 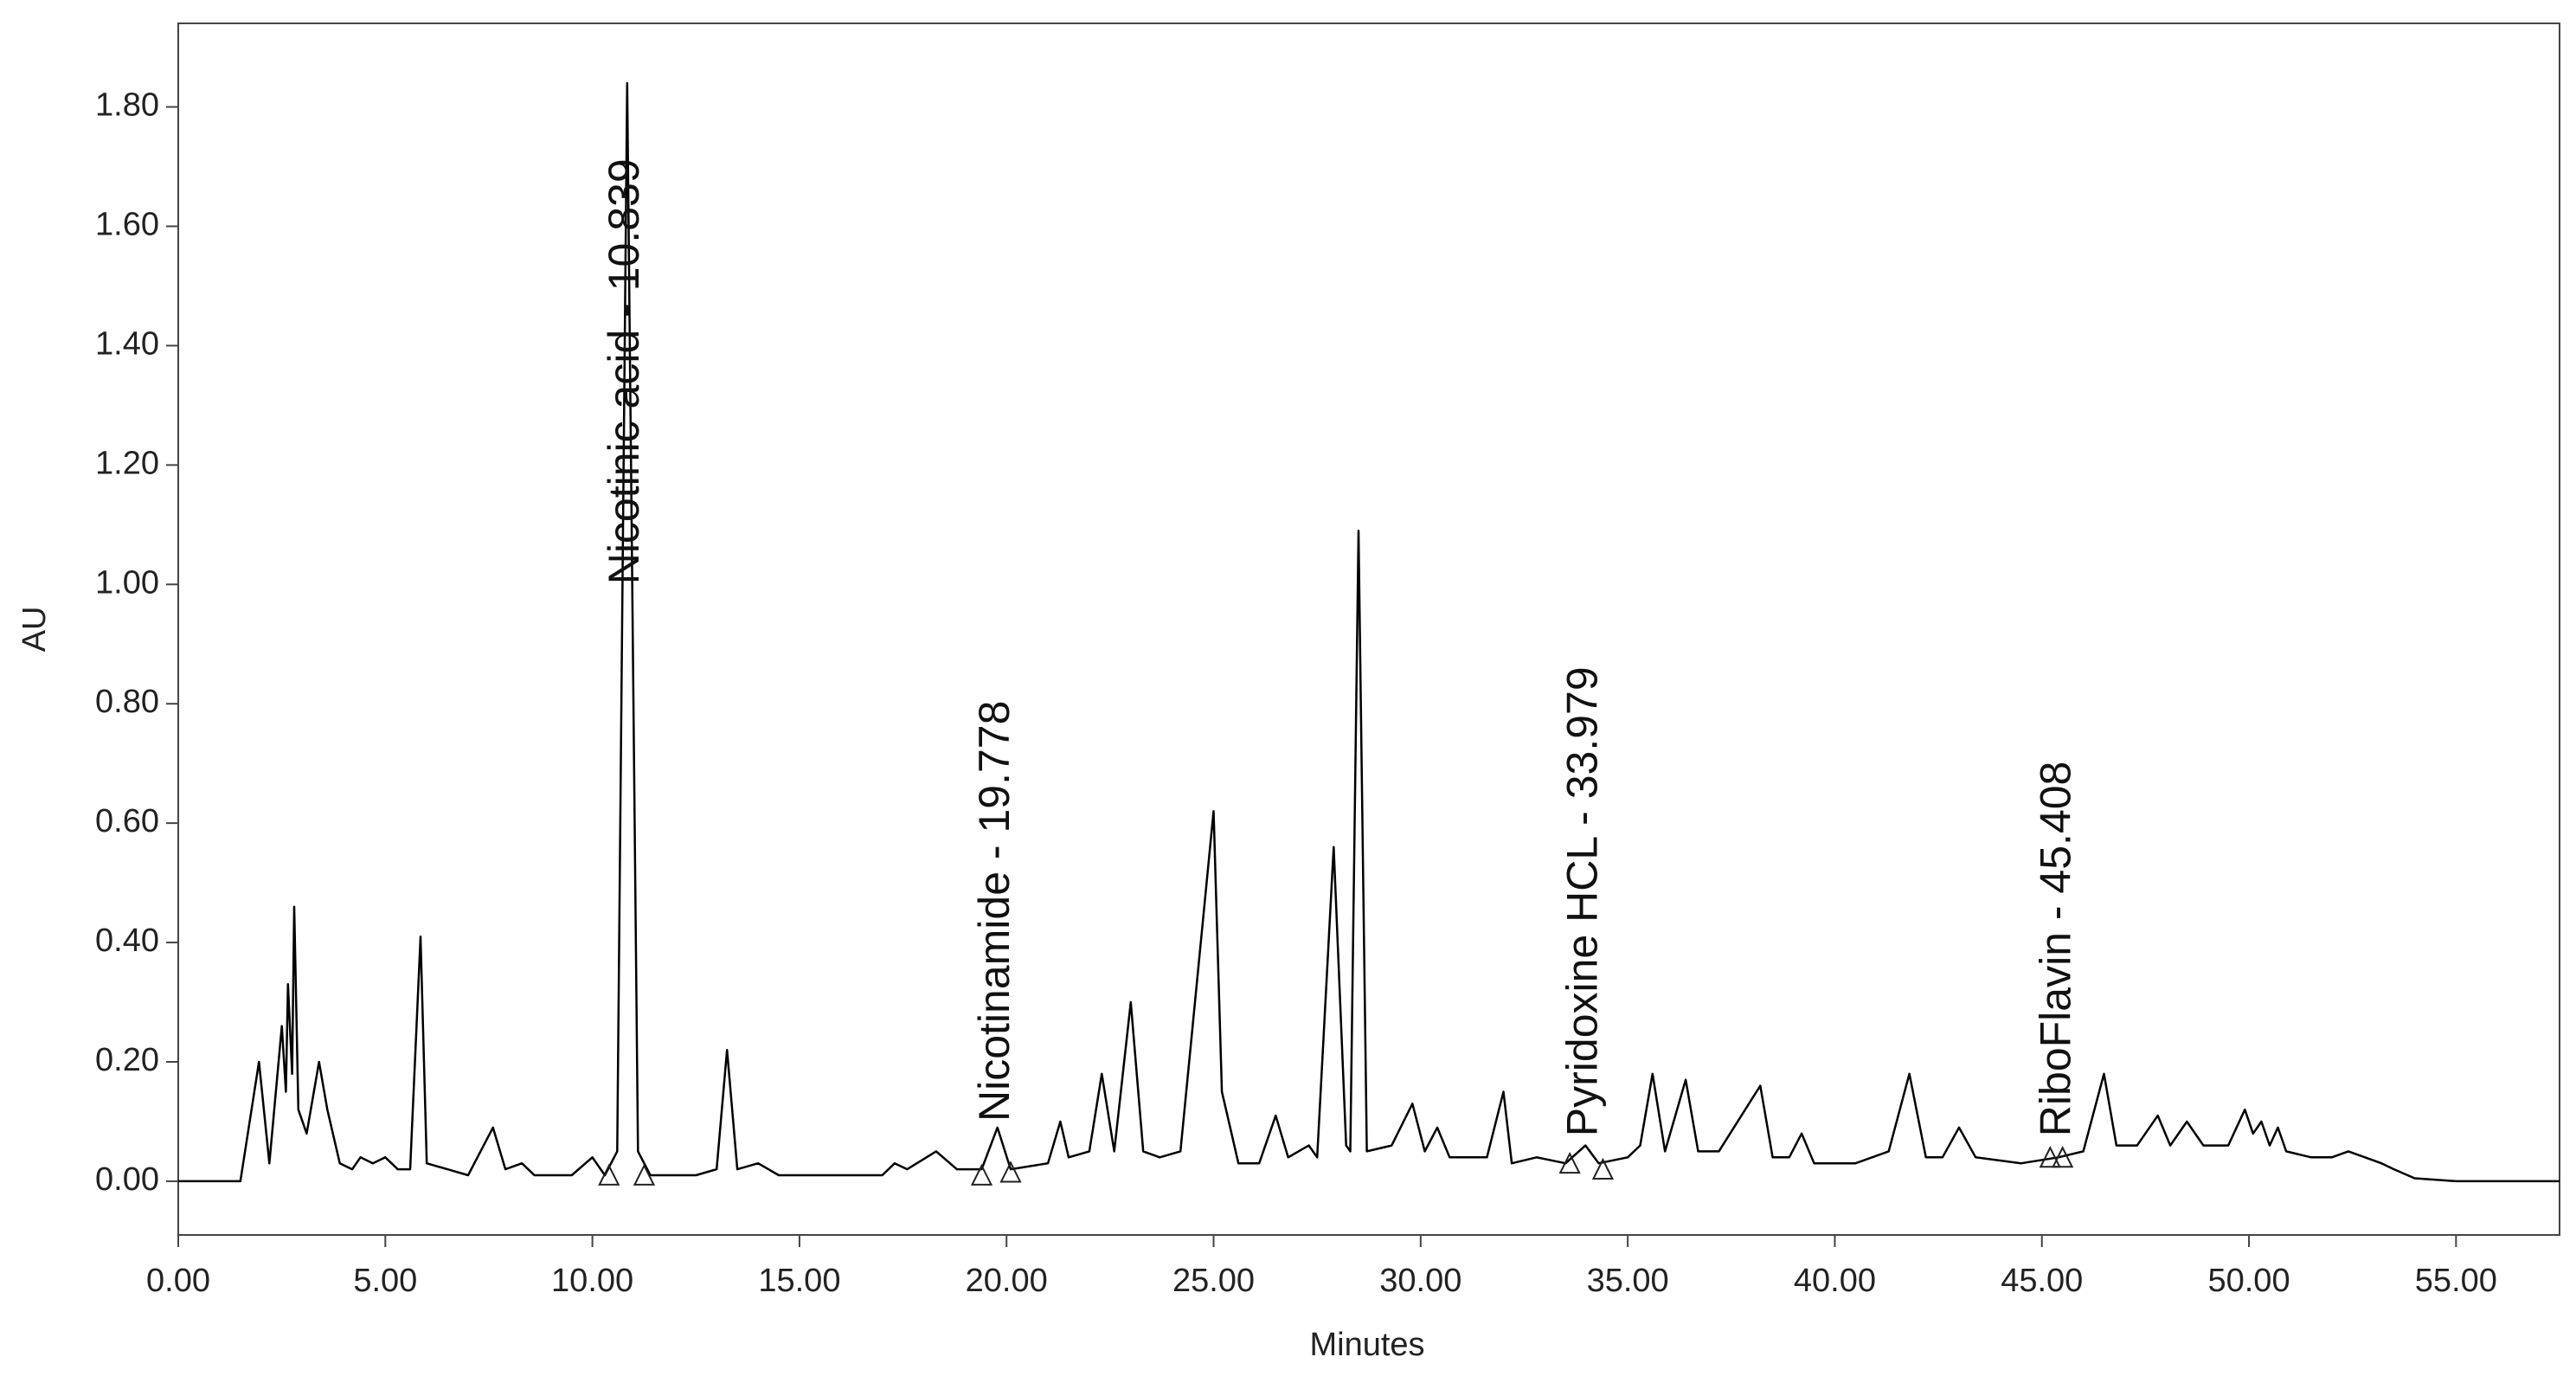 What do you see at coordinates (1835, 1281) in the screenshot?
I see `x-tick-label: 40.00` at bounding box center [1835, 1281].